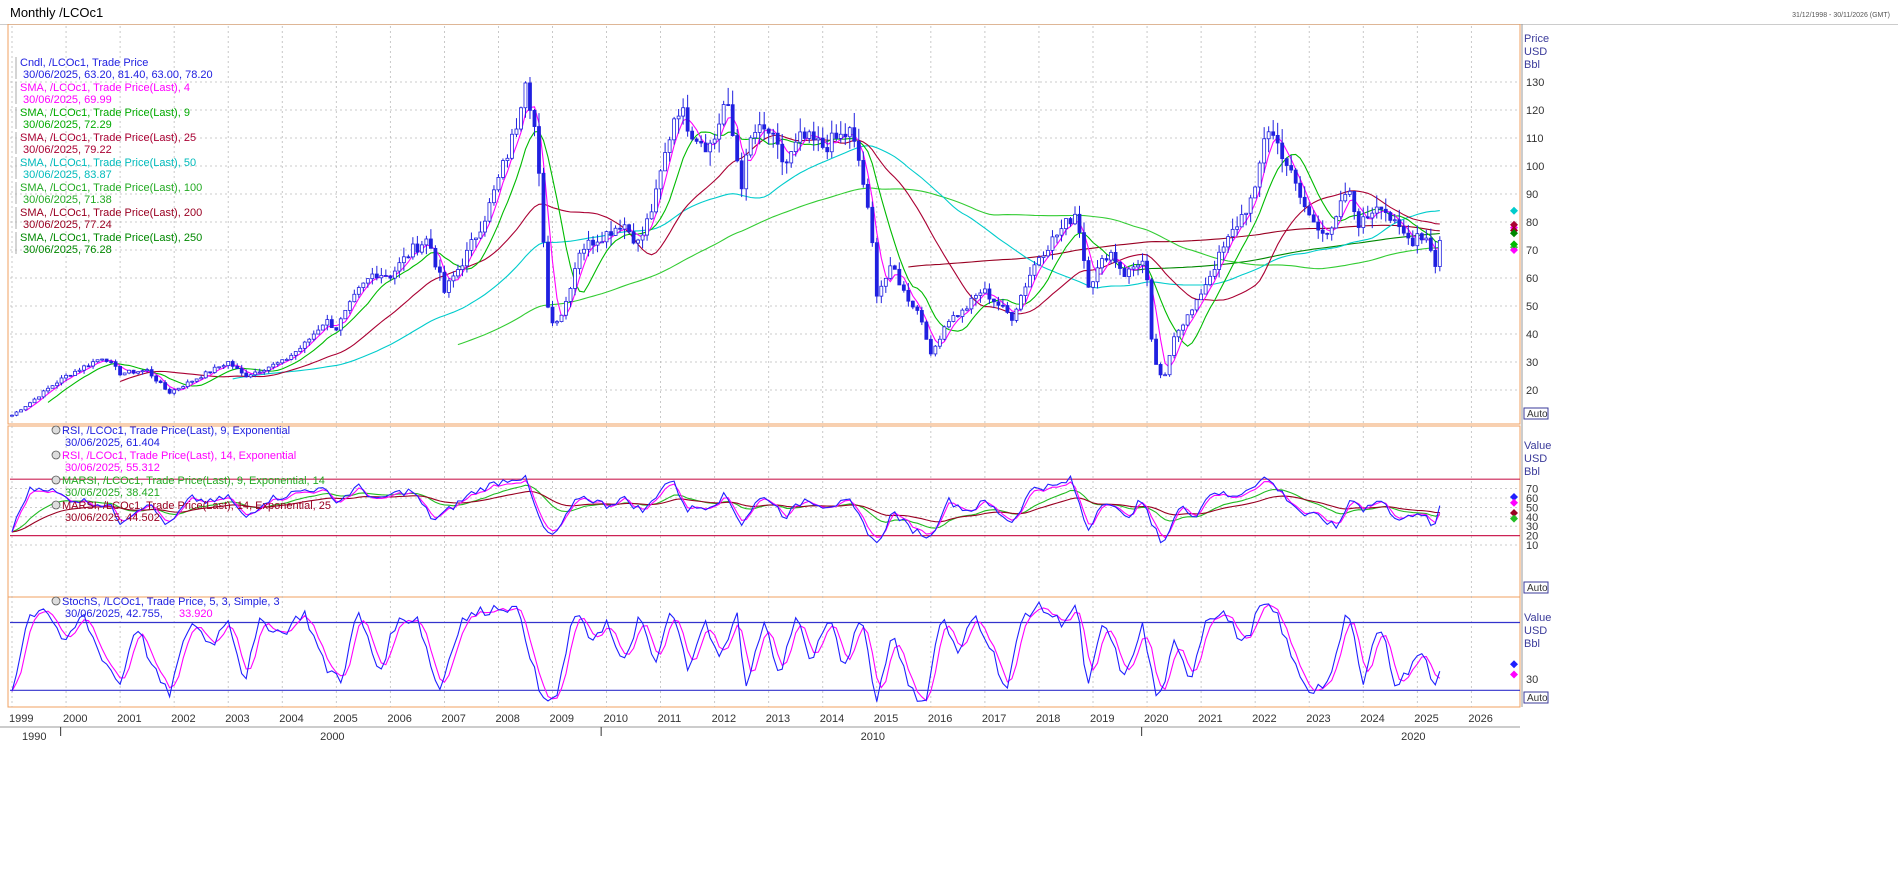 This screenshot has width=1898, height=889. What do you see at coordinates (332, 737) in the screenshot?
I see `decade-label: 2000` at bounding box center [332, 737].